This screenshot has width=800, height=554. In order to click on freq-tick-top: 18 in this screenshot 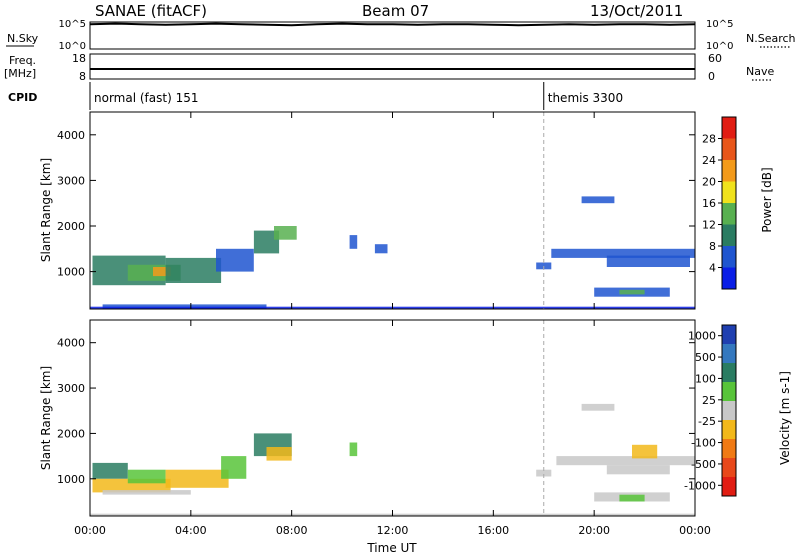, I will do `click(79, 58)`.